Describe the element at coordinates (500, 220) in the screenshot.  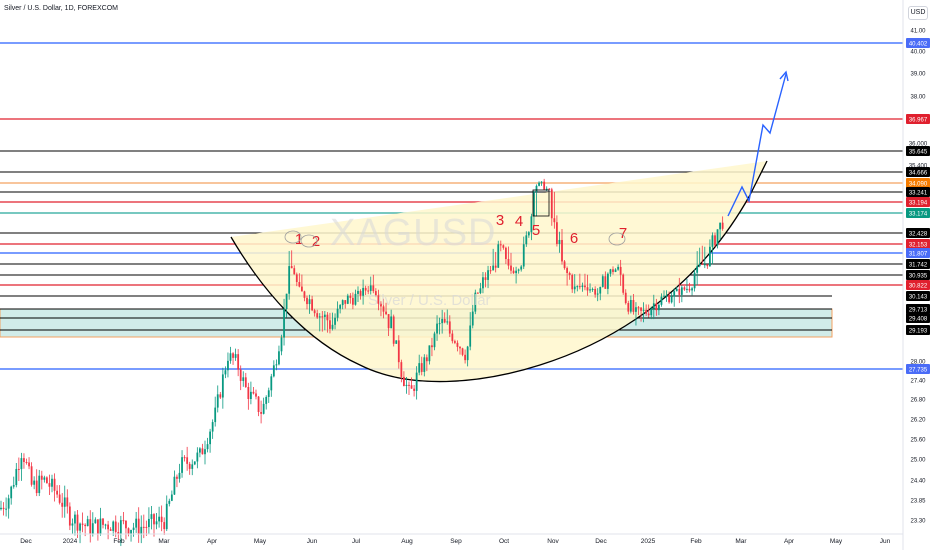
I see `wave-label-3: 3` at that location.